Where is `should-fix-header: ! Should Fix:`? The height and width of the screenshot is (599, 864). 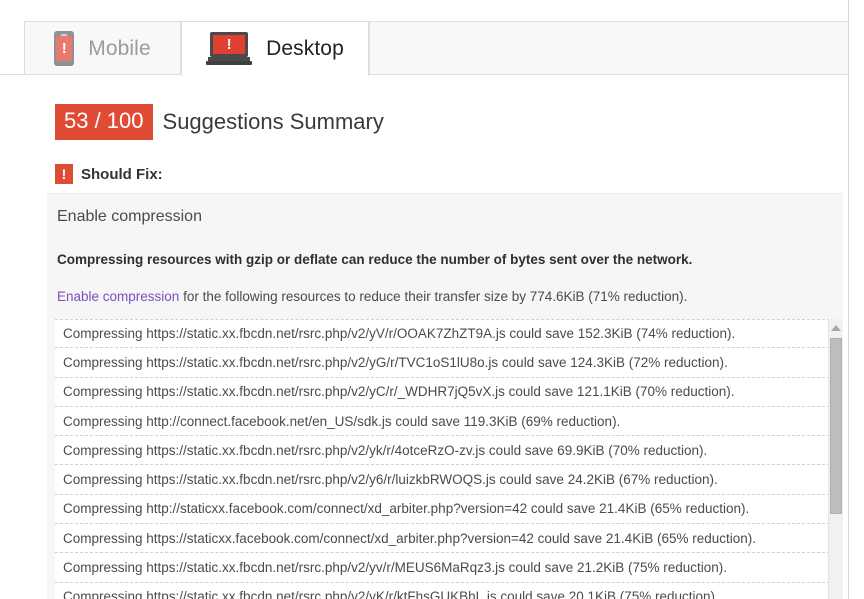
should-fix-header: ! Should Fix: is located at coordinates (109, 174).